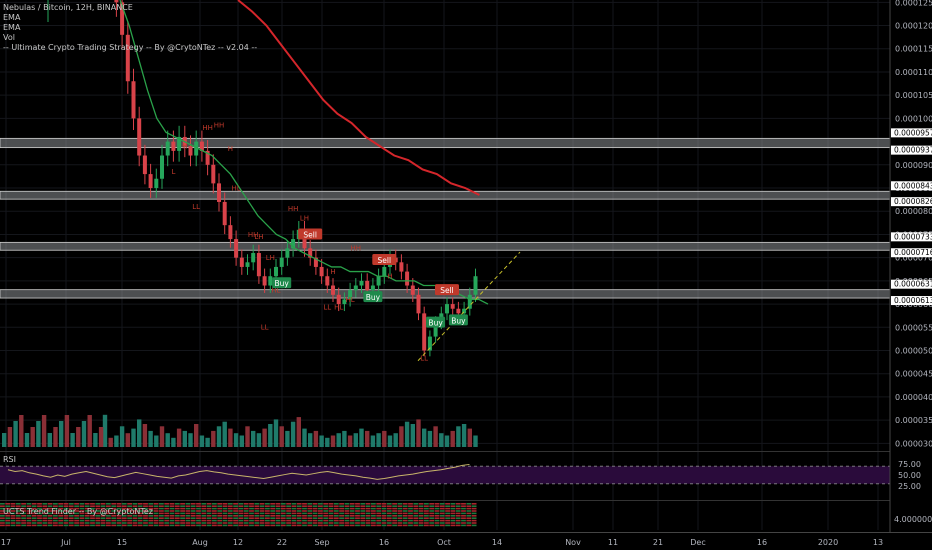 The width and height of the screenshot is (932, 550). I want to click on zone-price-label: 0.00007330, so click(913, 236).